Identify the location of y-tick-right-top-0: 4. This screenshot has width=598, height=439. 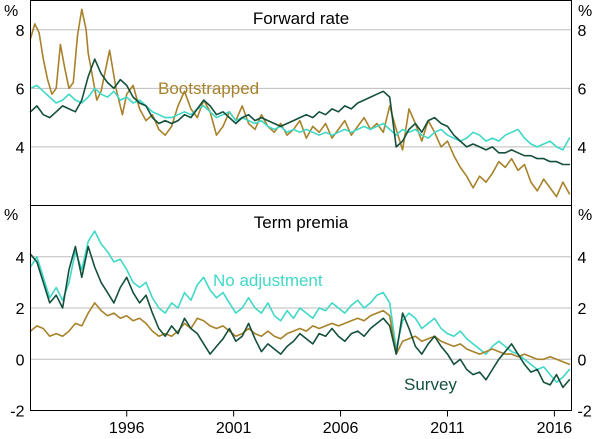
(582, 148).